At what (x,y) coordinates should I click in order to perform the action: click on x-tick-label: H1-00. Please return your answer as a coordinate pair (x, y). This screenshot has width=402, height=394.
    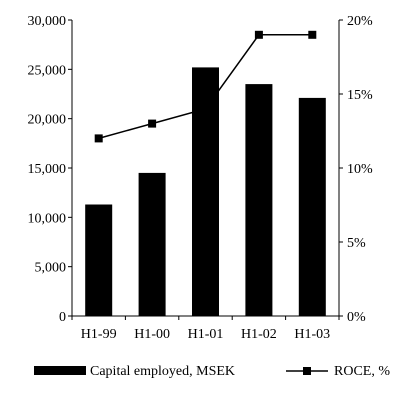
    Looking at the image, I should click on (152, 334).